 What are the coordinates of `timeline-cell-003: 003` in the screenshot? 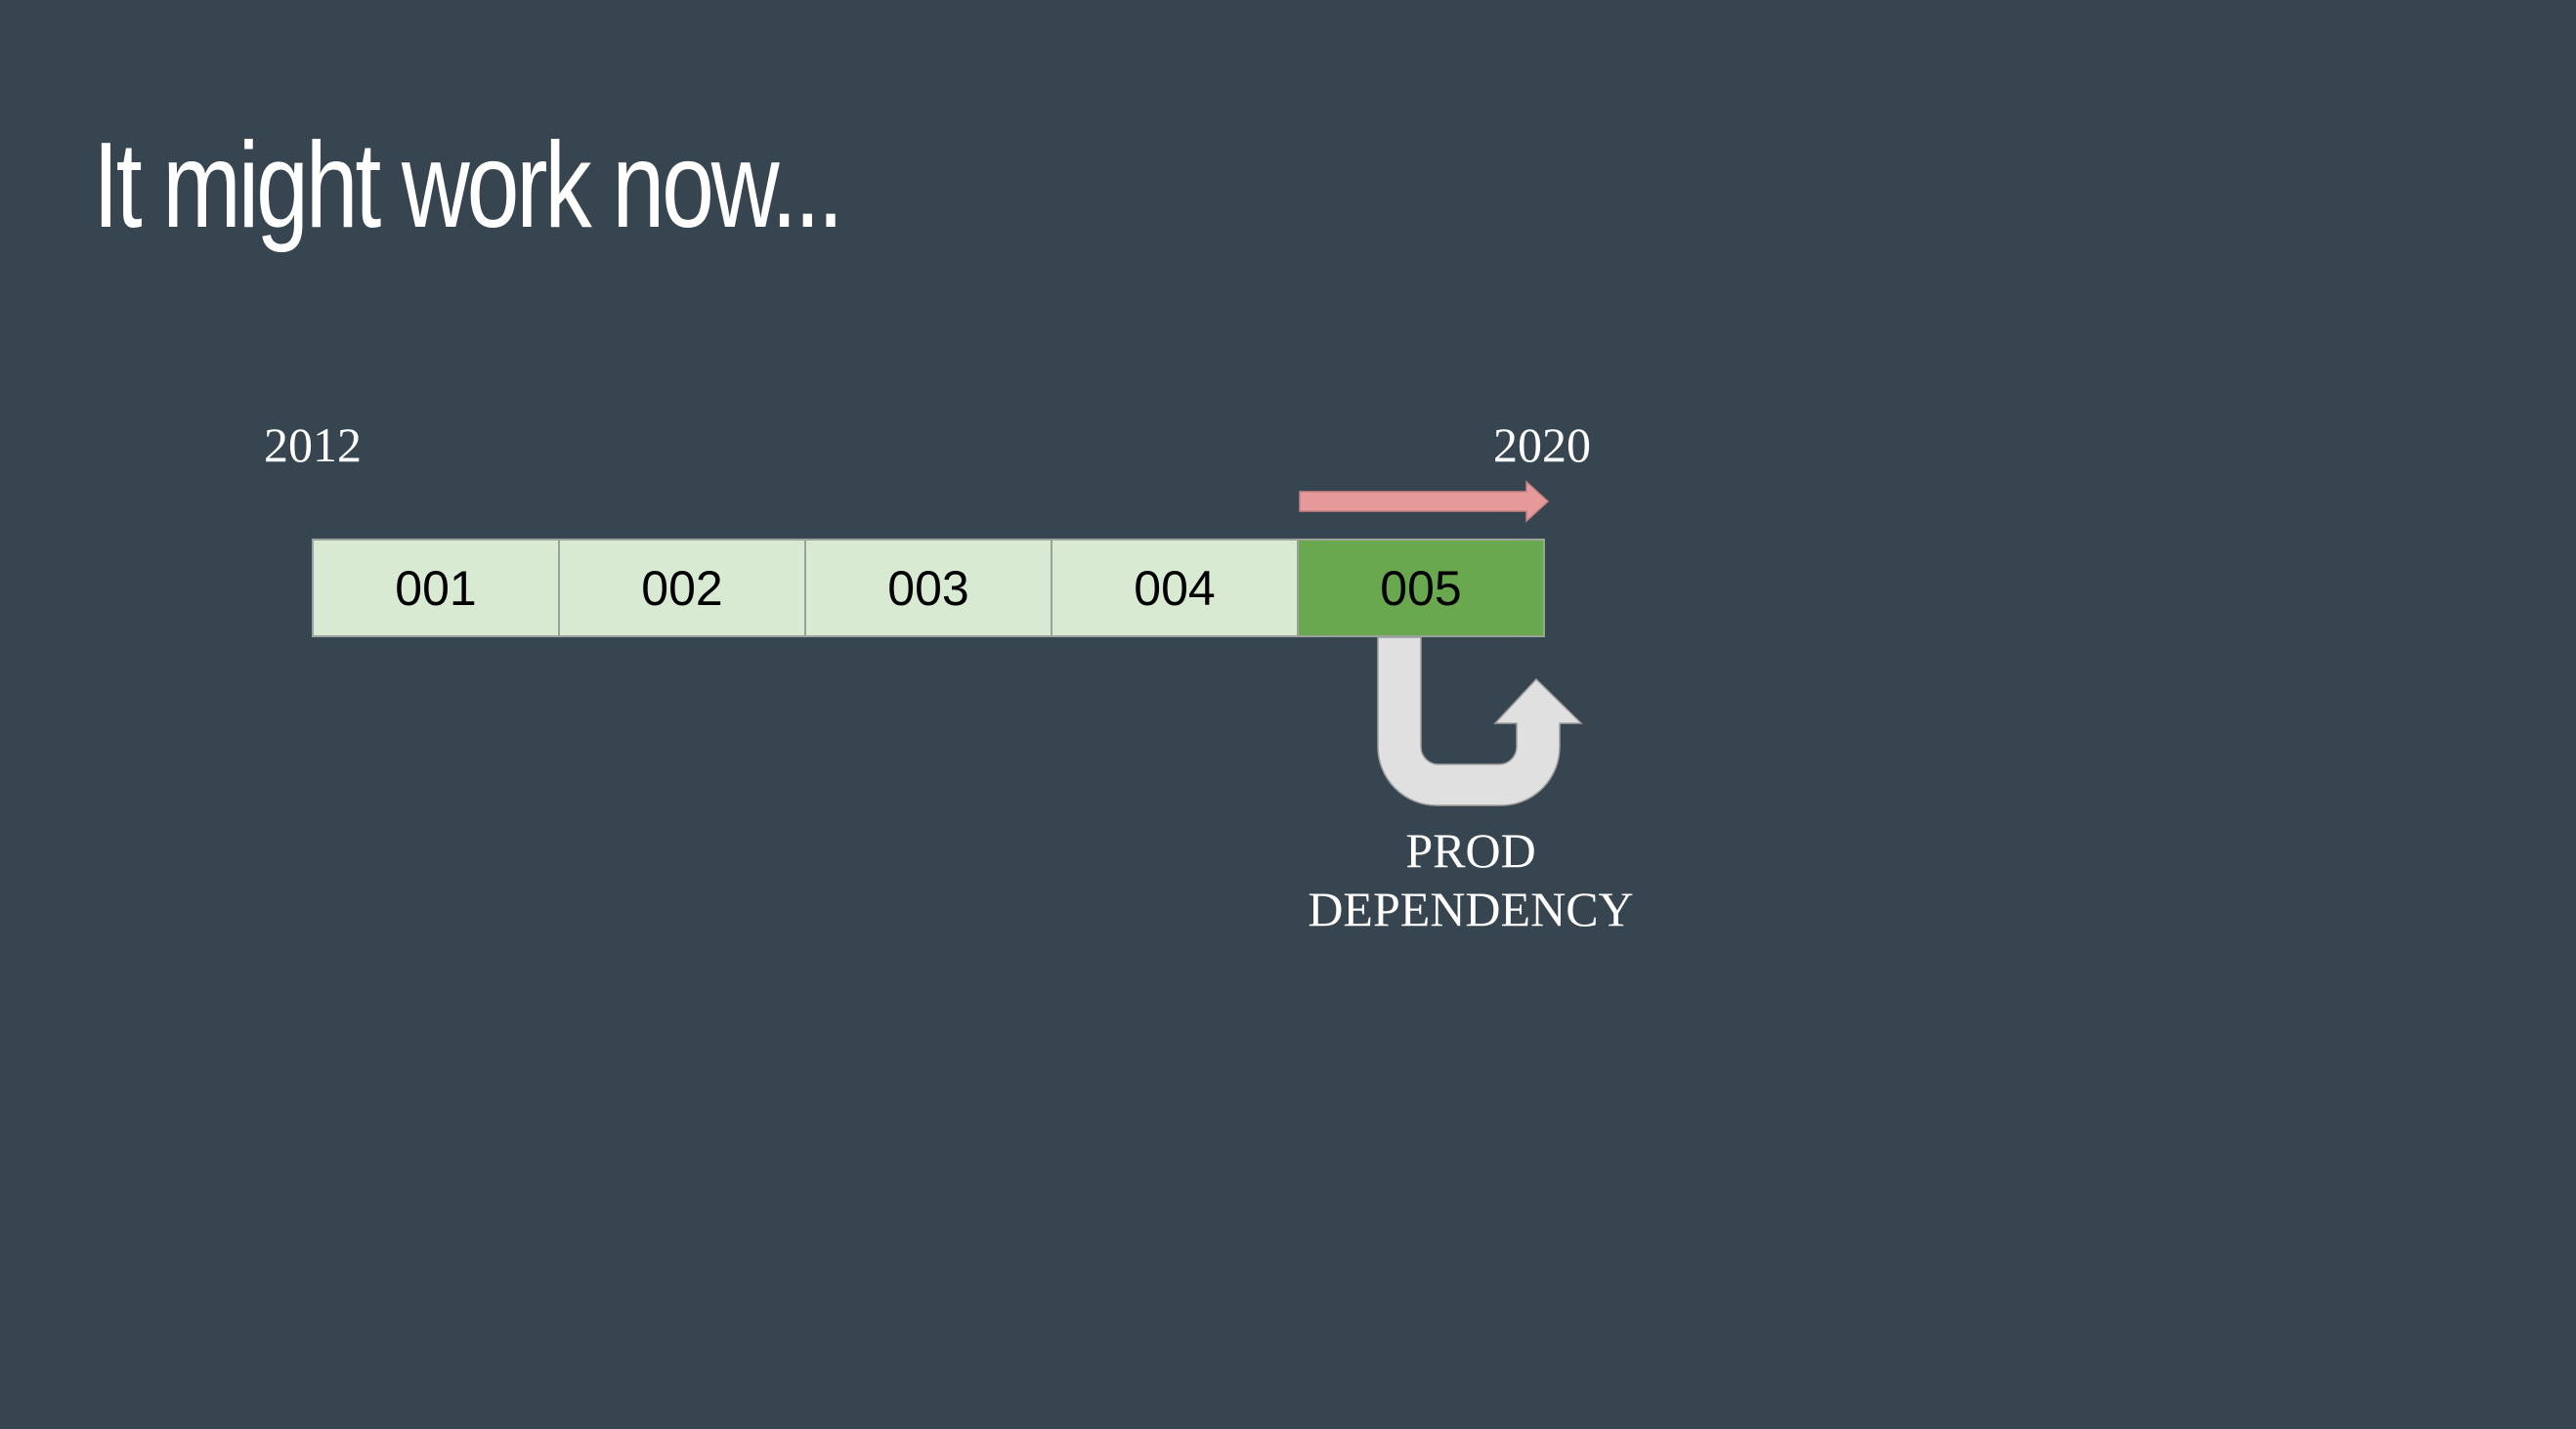 It's located at (929, 588).